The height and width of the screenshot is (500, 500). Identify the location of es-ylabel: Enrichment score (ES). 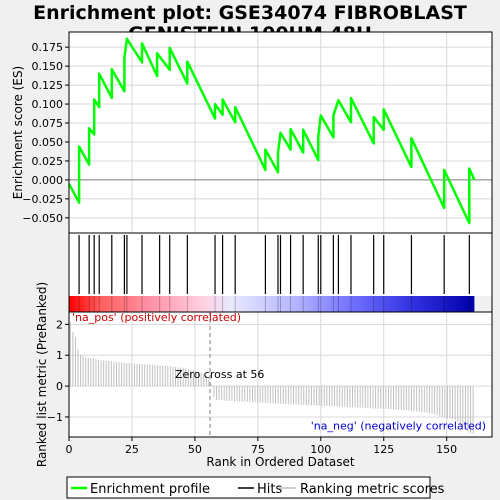
(18, 132).